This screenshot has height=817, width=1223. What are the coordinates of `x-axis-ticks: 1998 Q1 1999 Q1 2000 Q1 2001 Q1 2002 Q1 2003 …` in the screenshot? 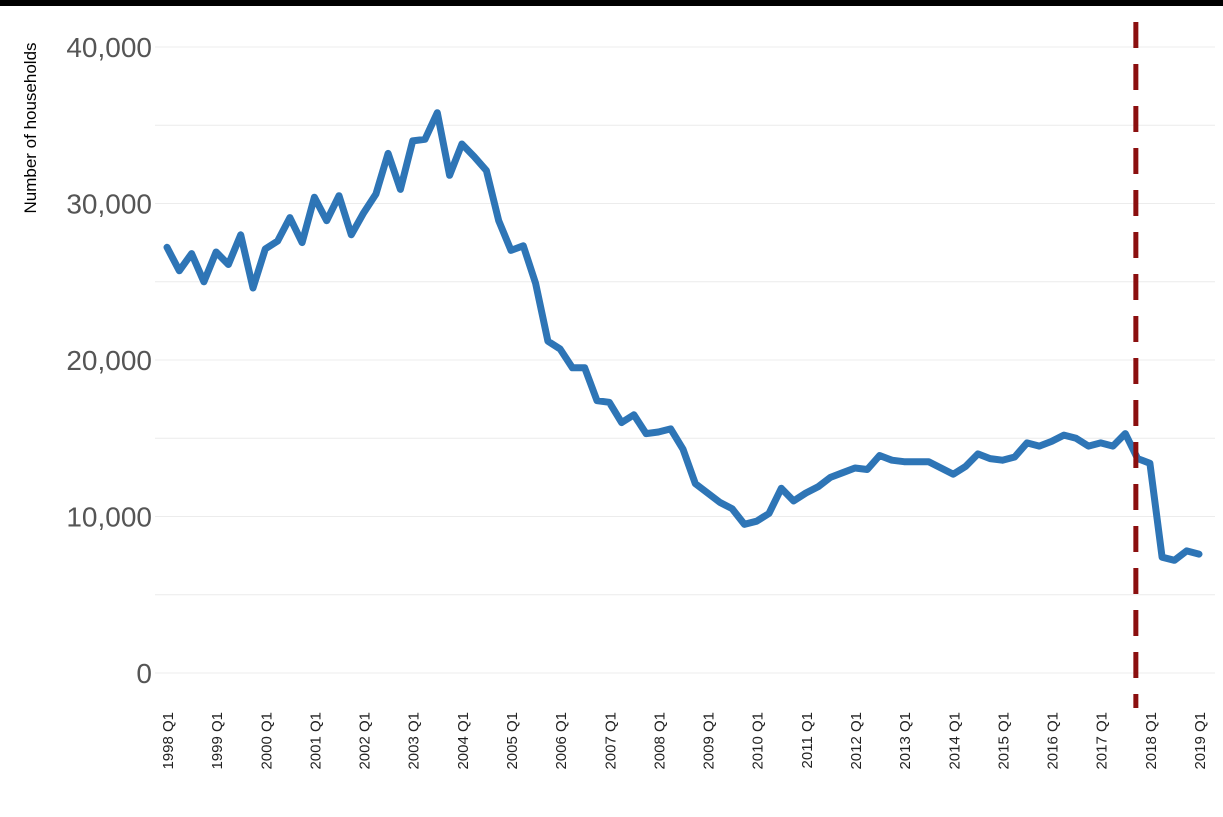 It's located at (684, 741).